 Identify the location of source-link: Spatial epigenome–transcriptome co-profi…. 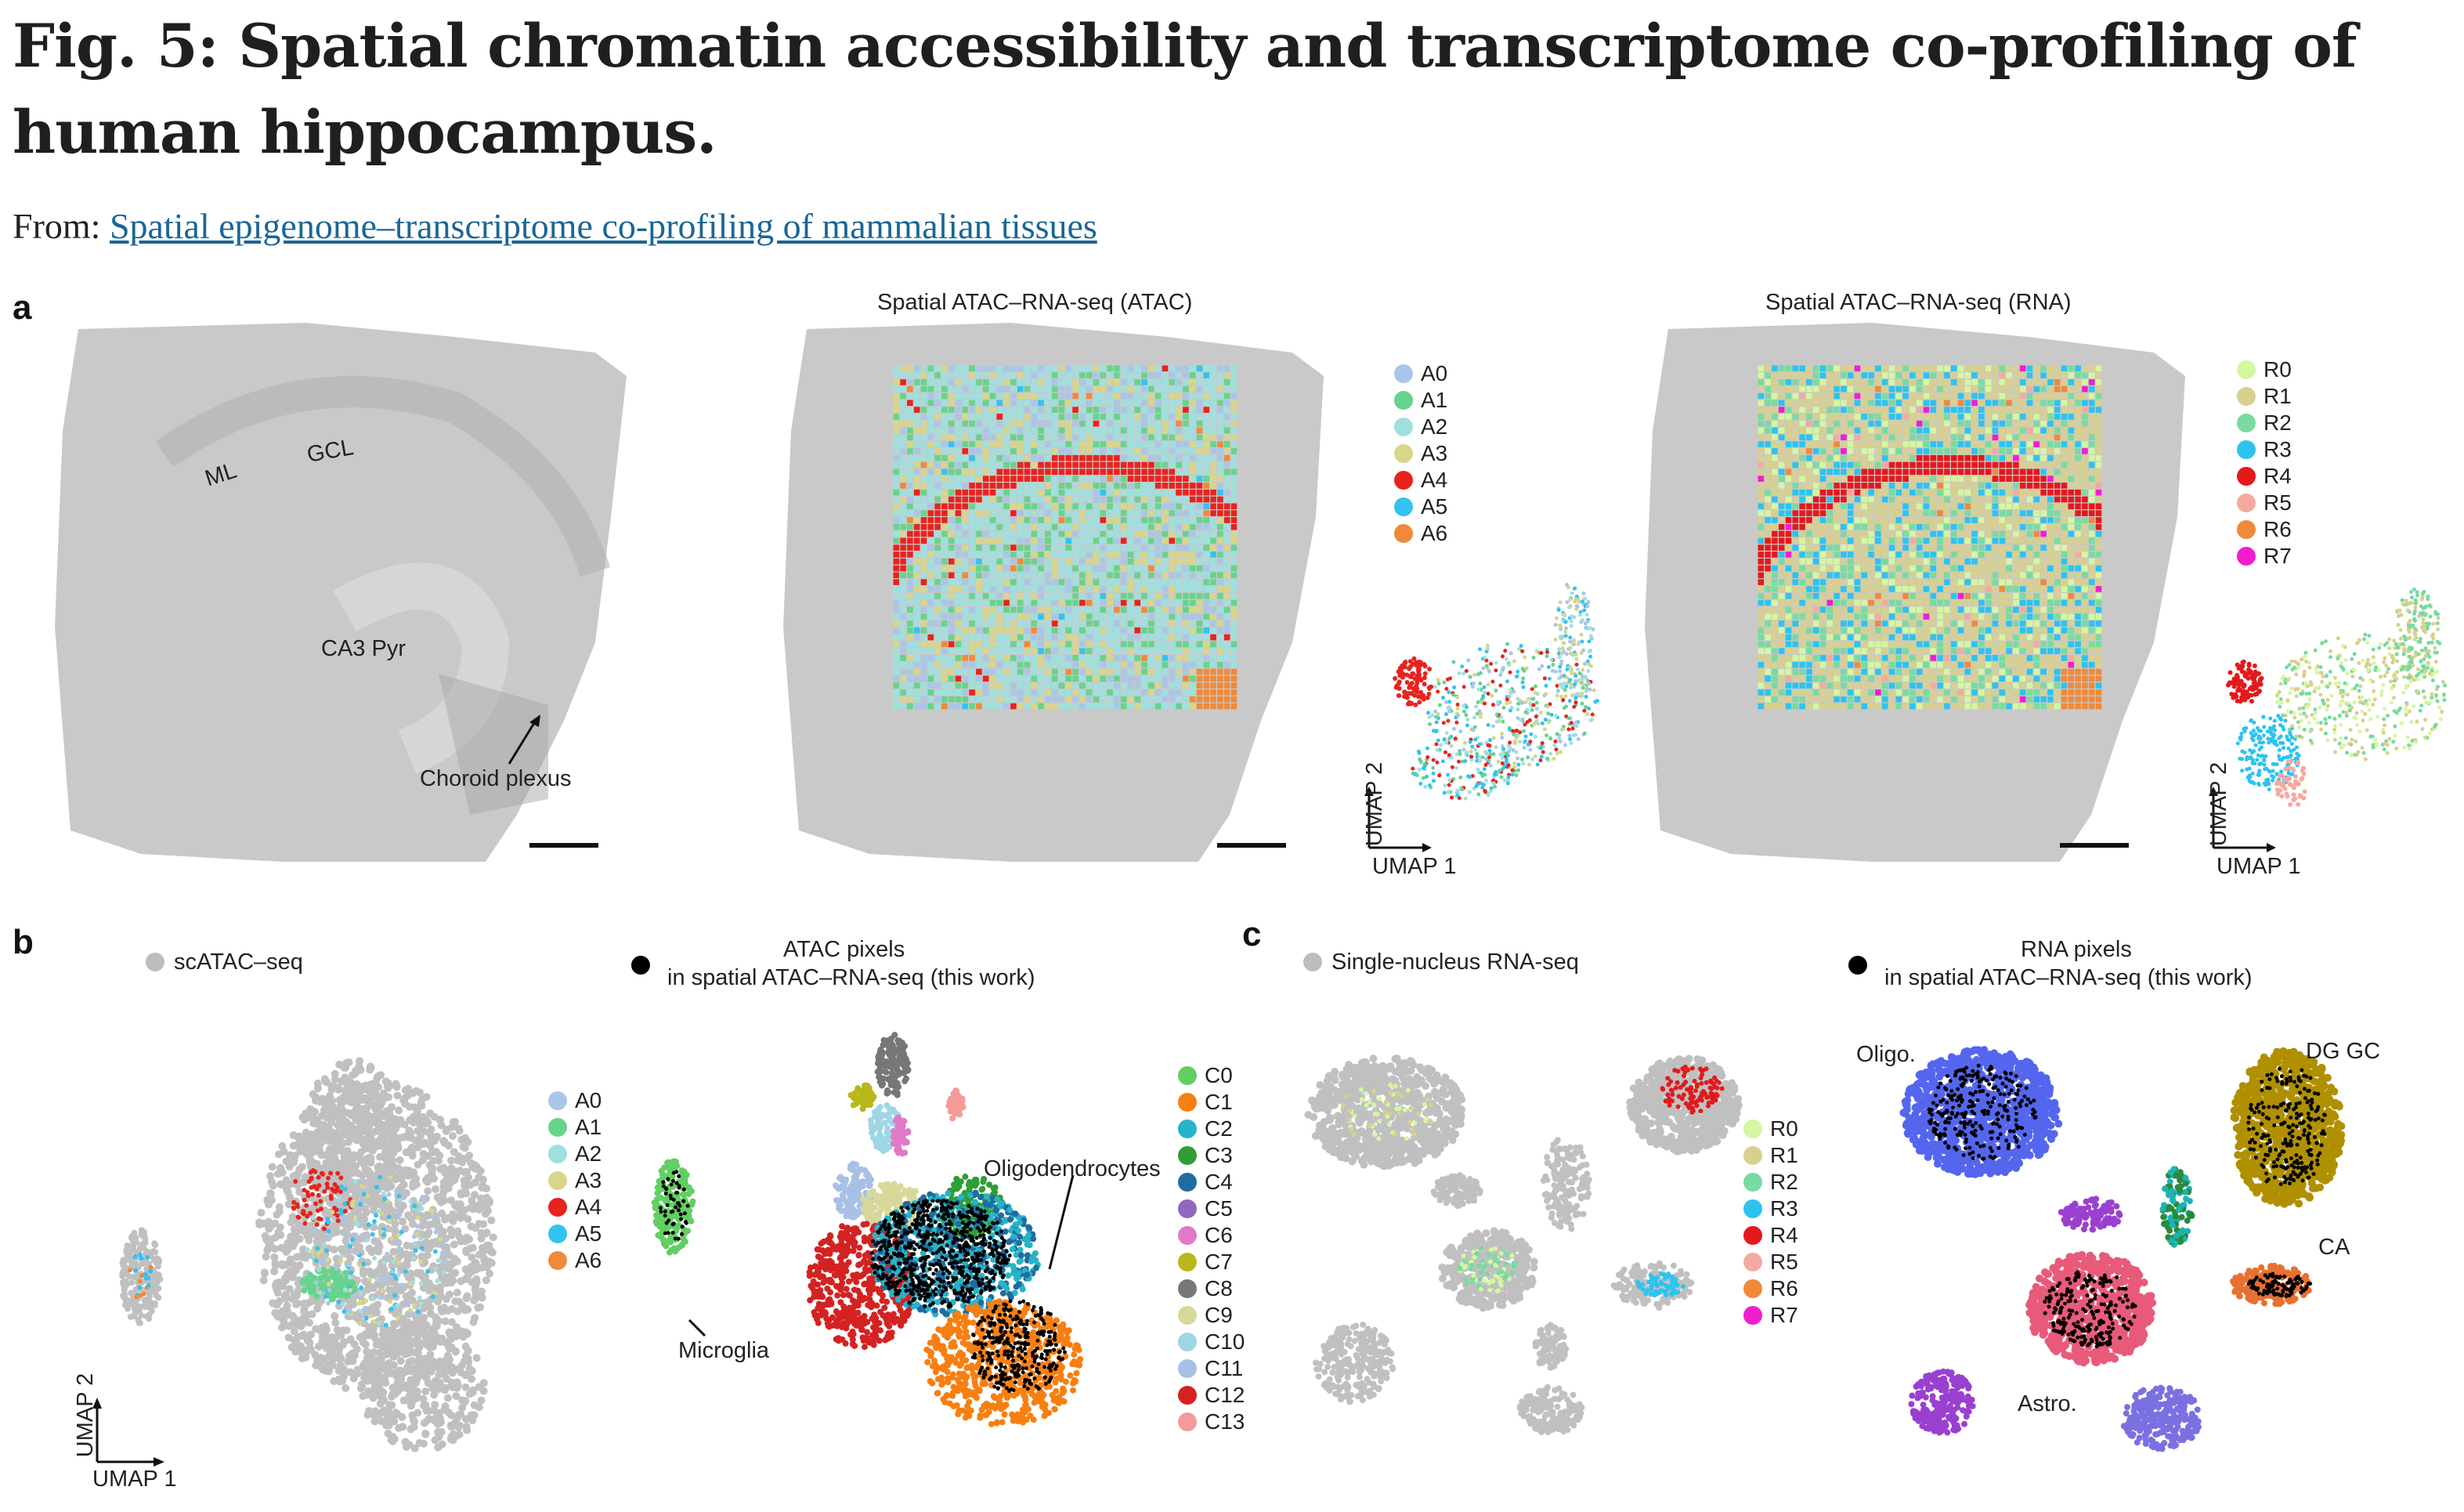
(603, 226).